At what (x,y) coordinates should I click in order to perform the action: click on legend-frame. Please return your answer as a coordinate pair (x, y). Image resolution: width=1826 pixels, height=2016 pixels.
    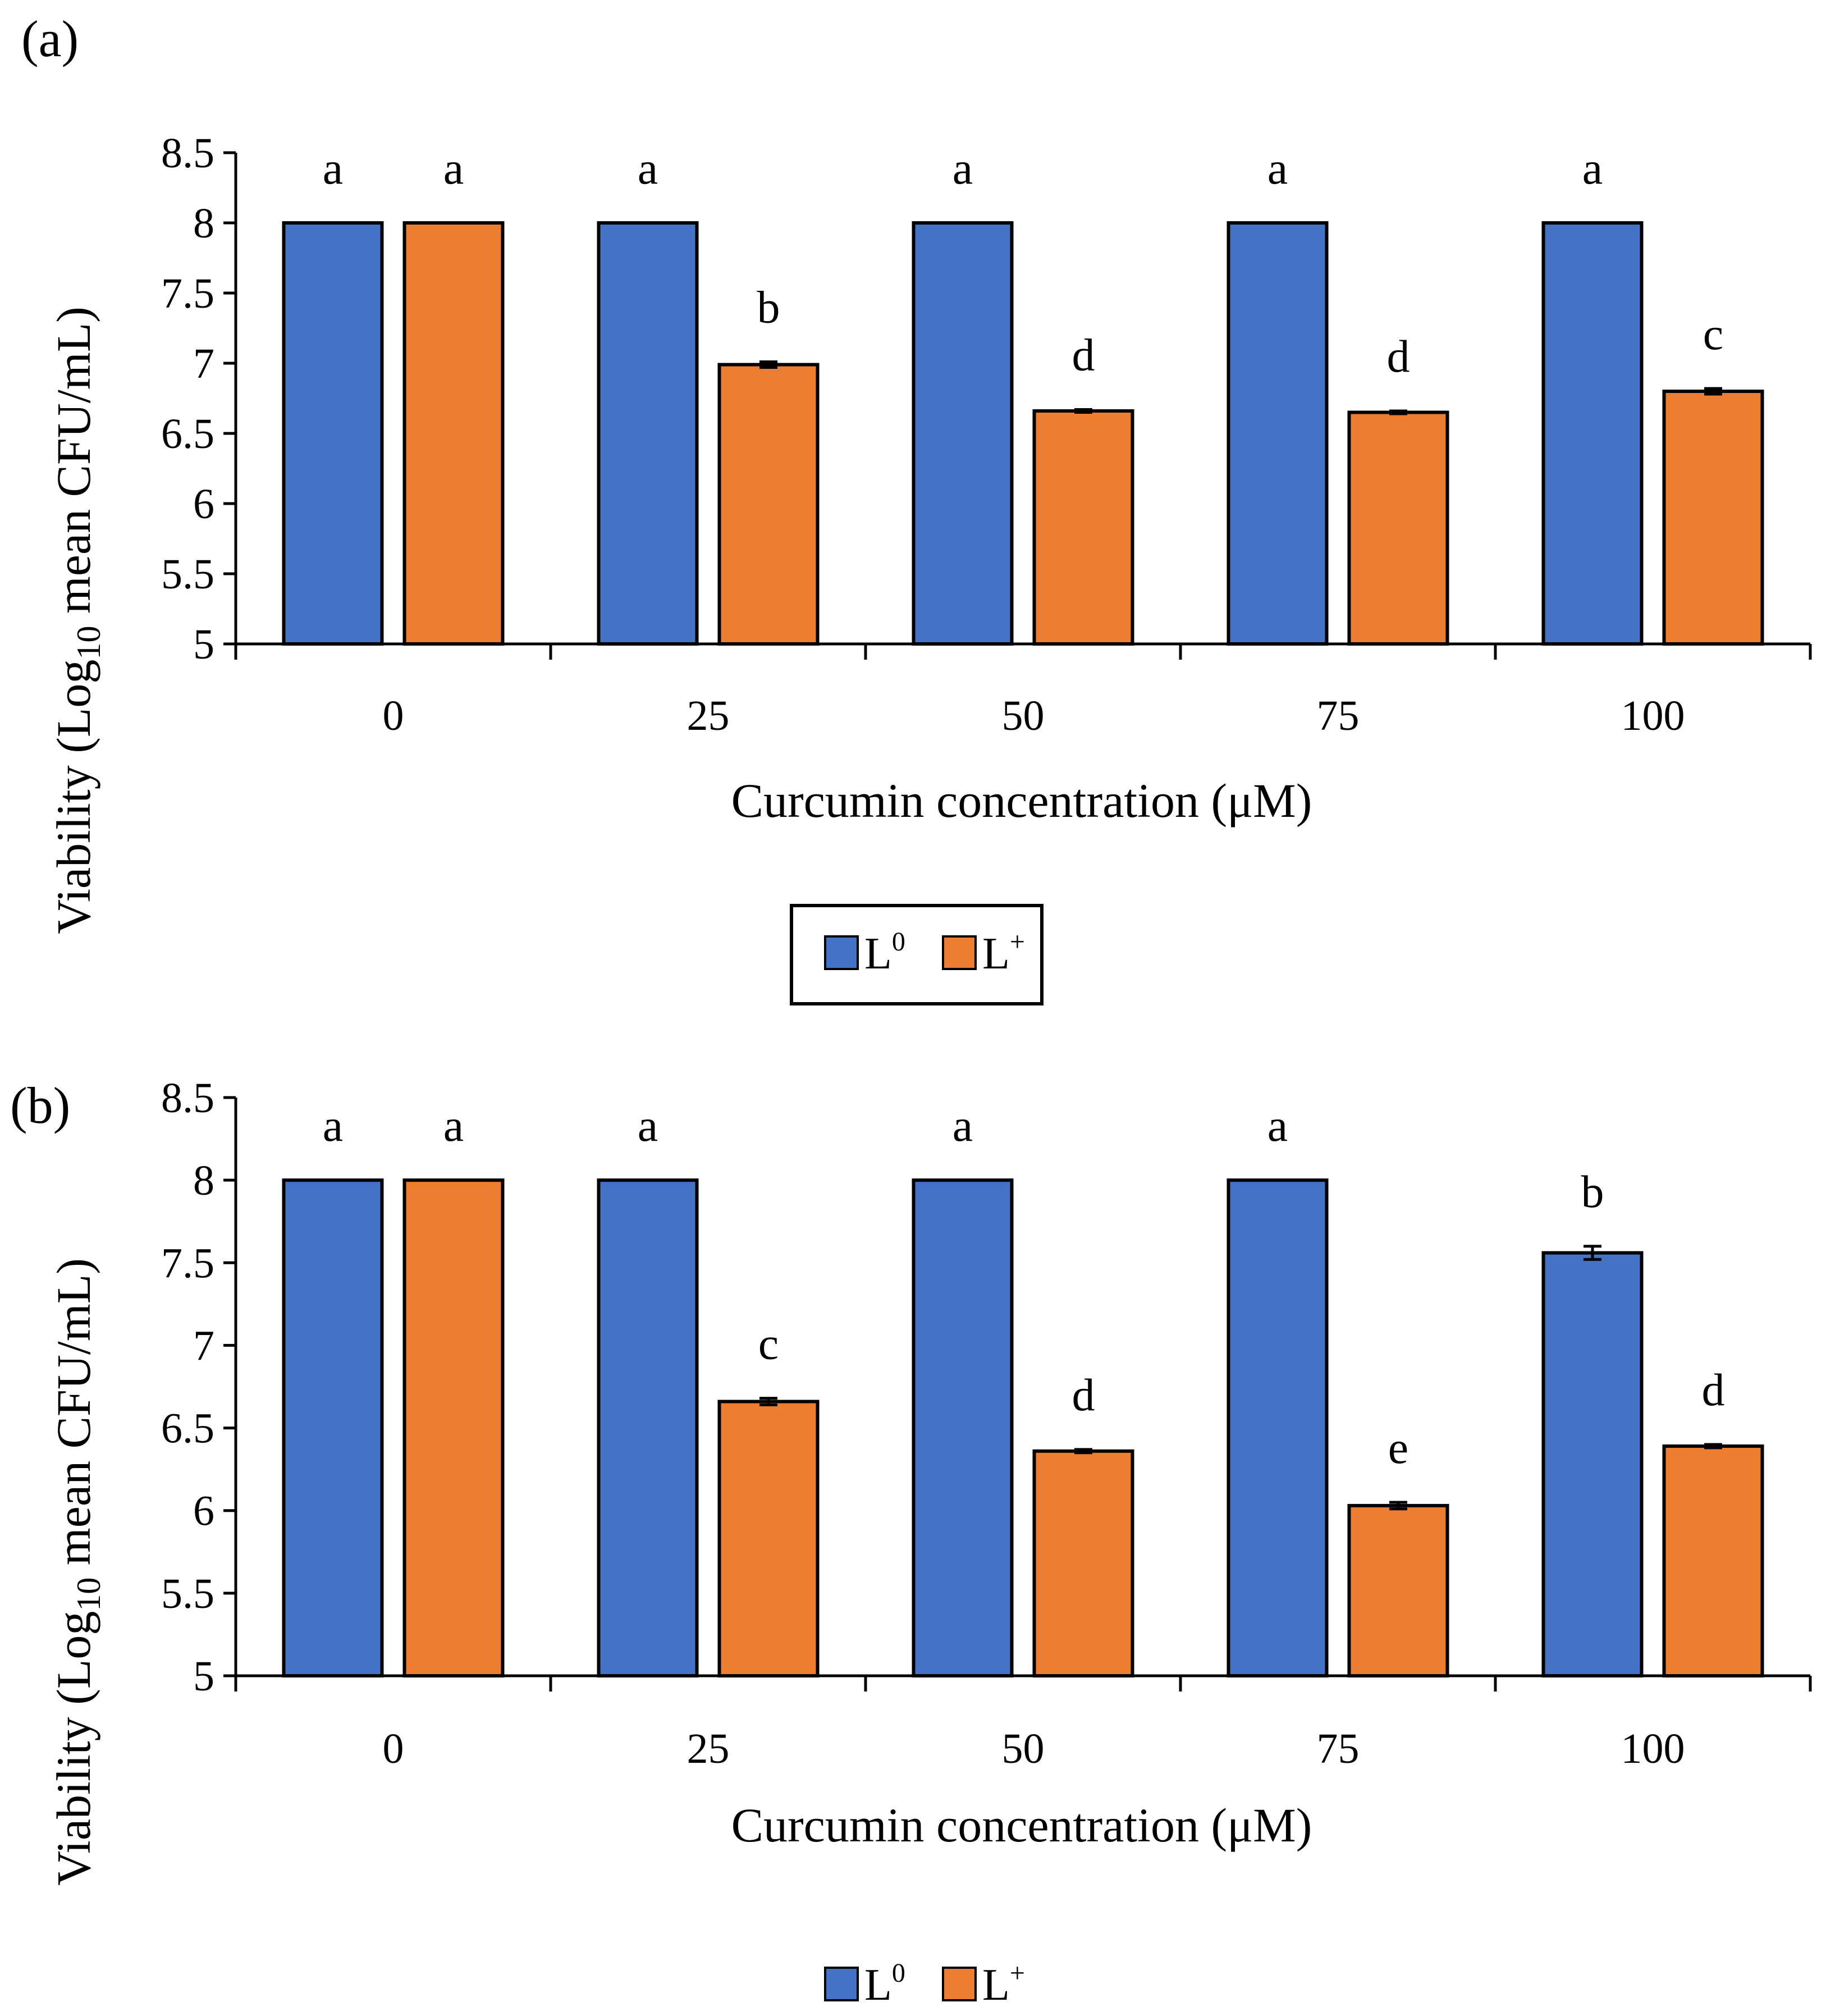
    Looking at the image, I should click on (917, 954).